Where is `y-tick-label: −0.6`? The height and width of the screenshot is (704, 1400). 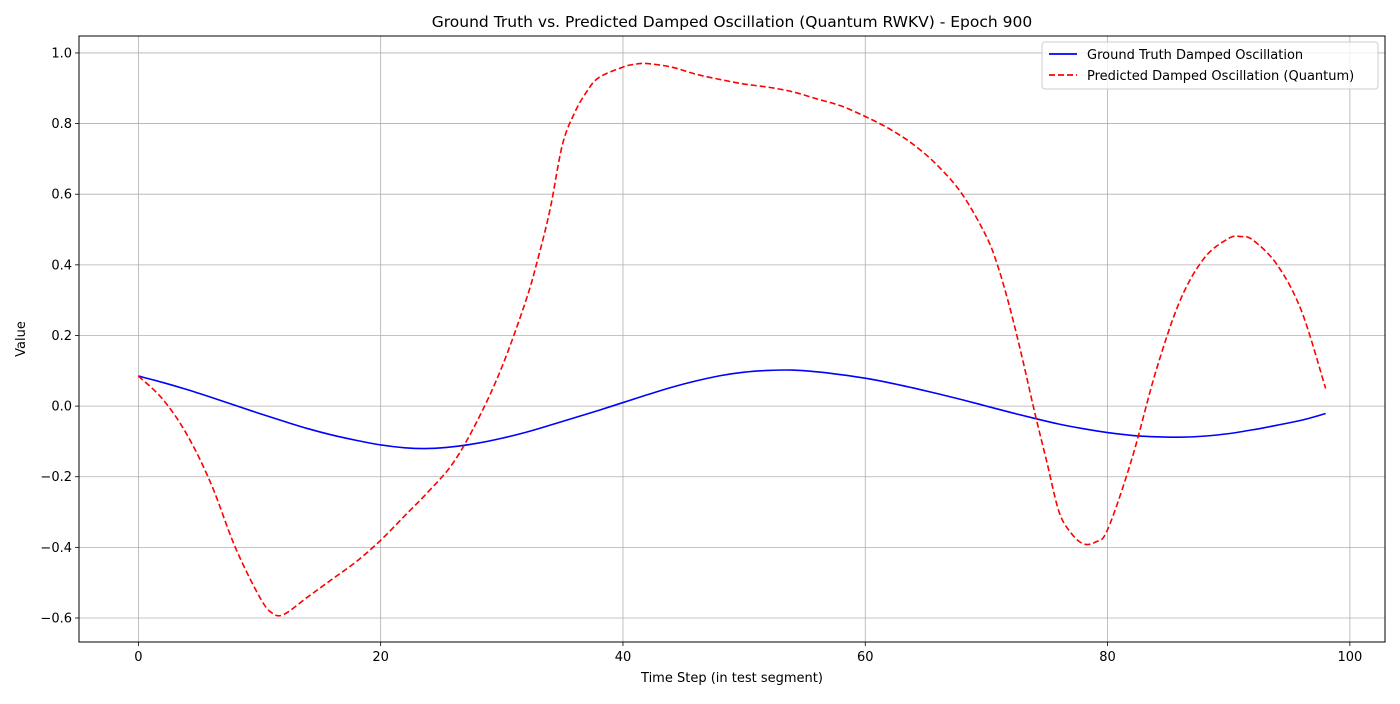
y-tick-label: −0.6 is located at coordinates (56, 618).